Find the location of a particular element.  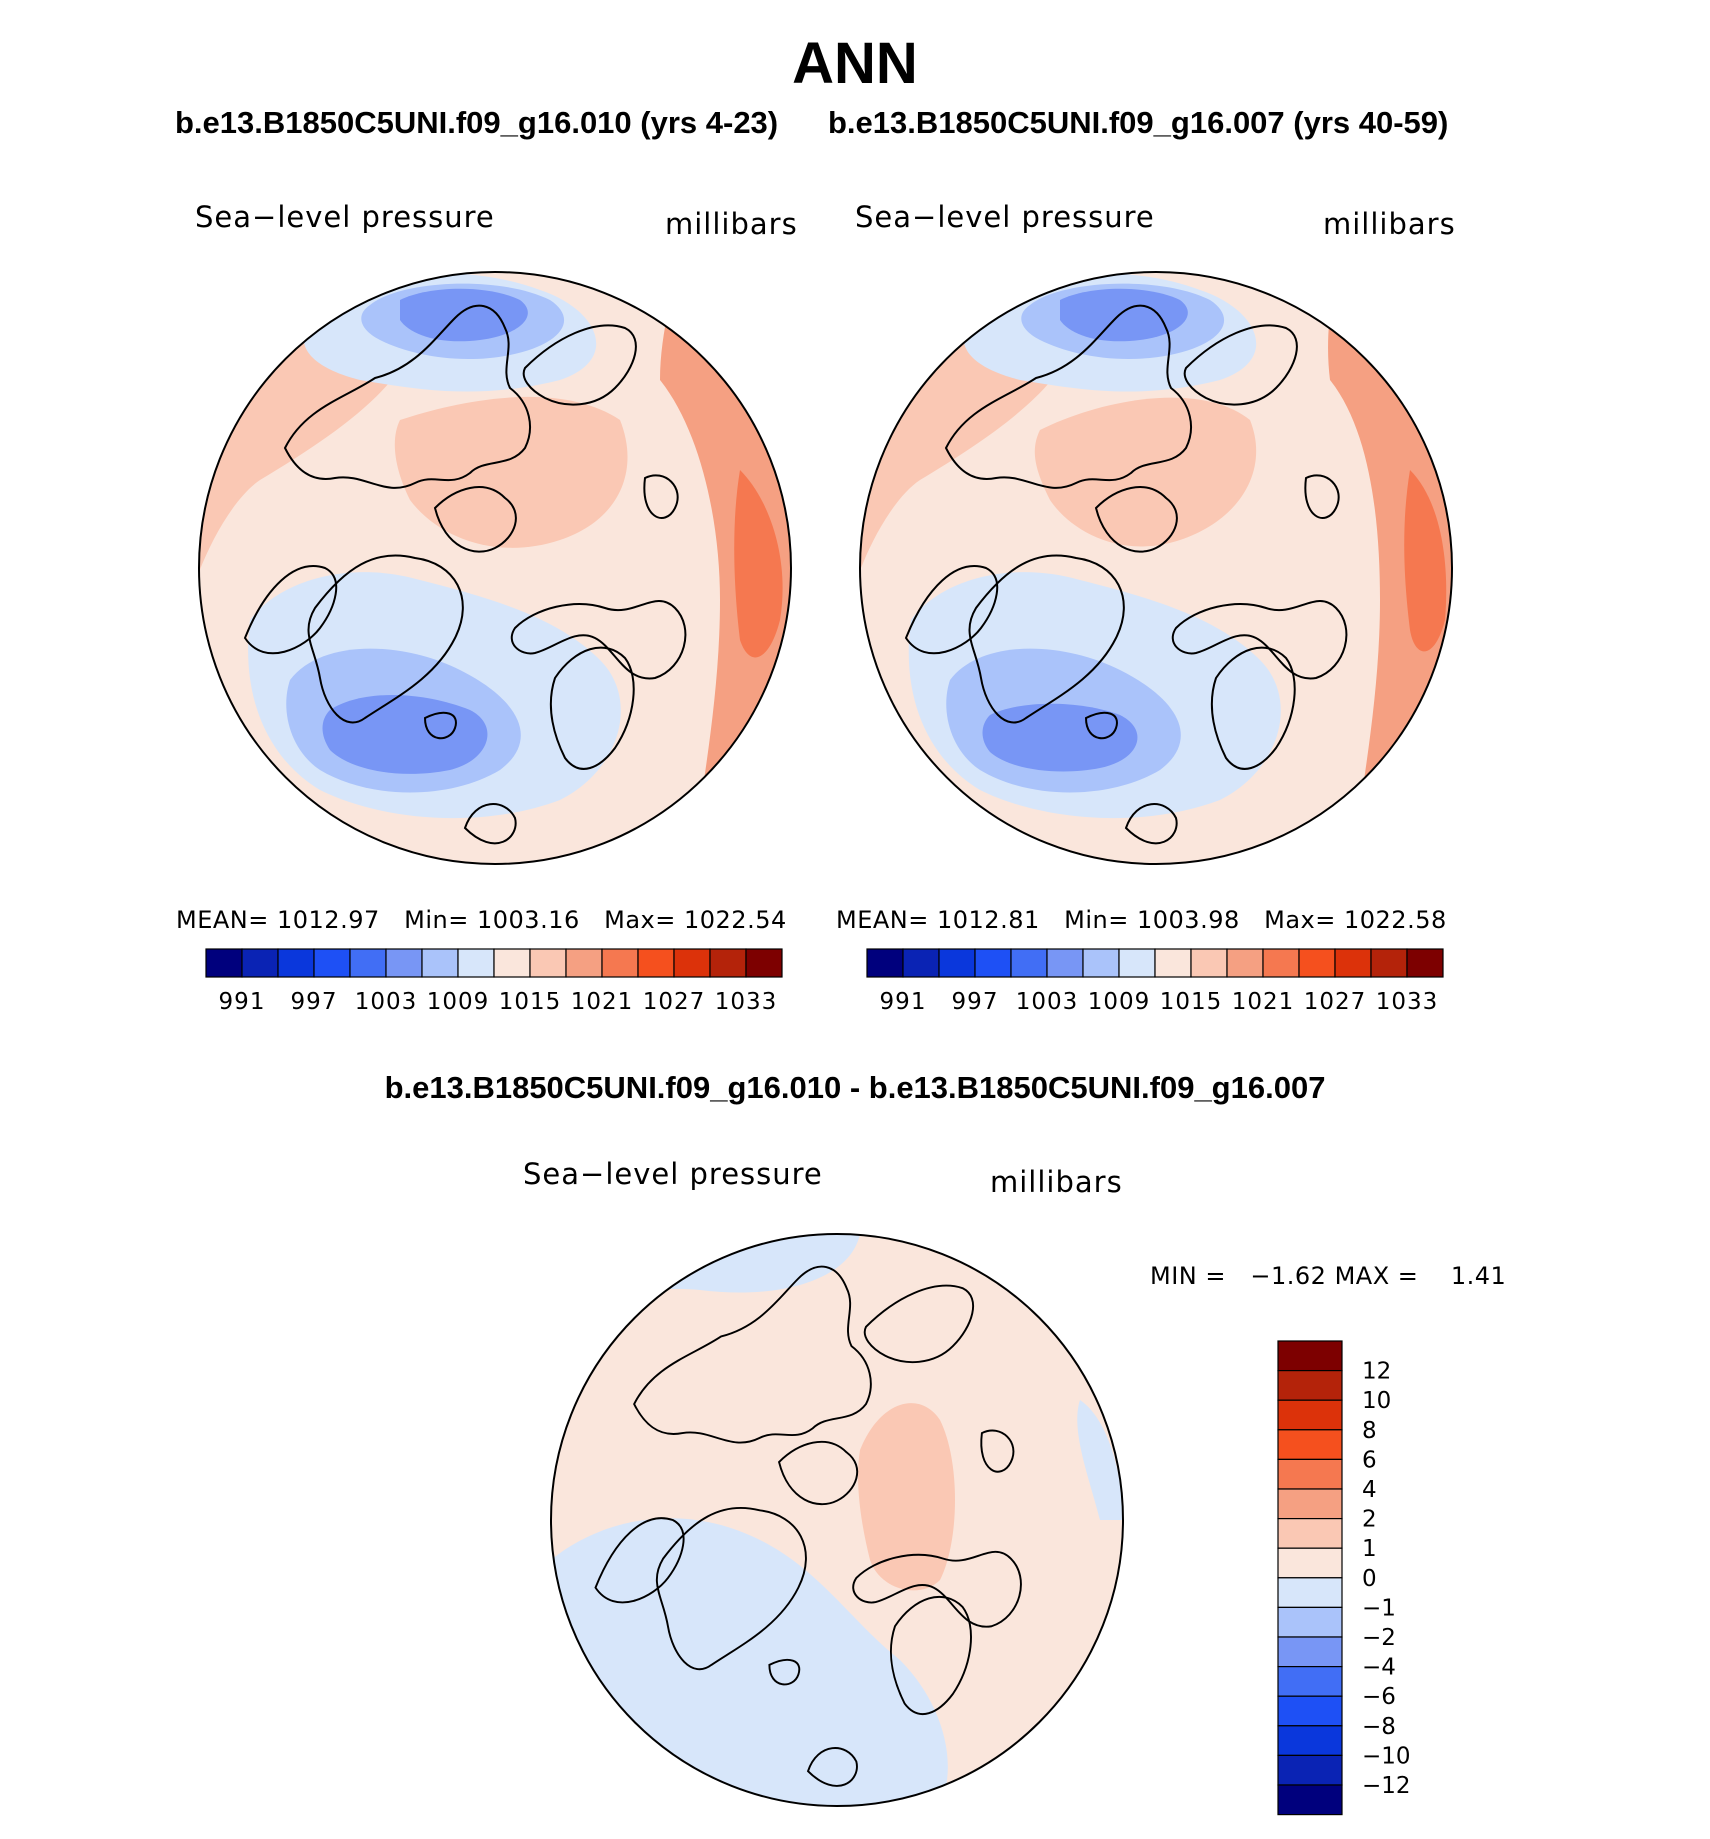

panel3-map is located at coordinates (837, 1520).